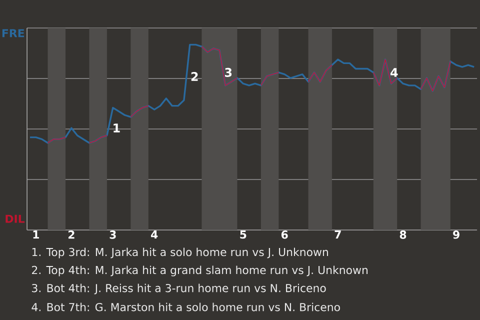  I want to click on x-tick-label: 9, so click(456, 234).